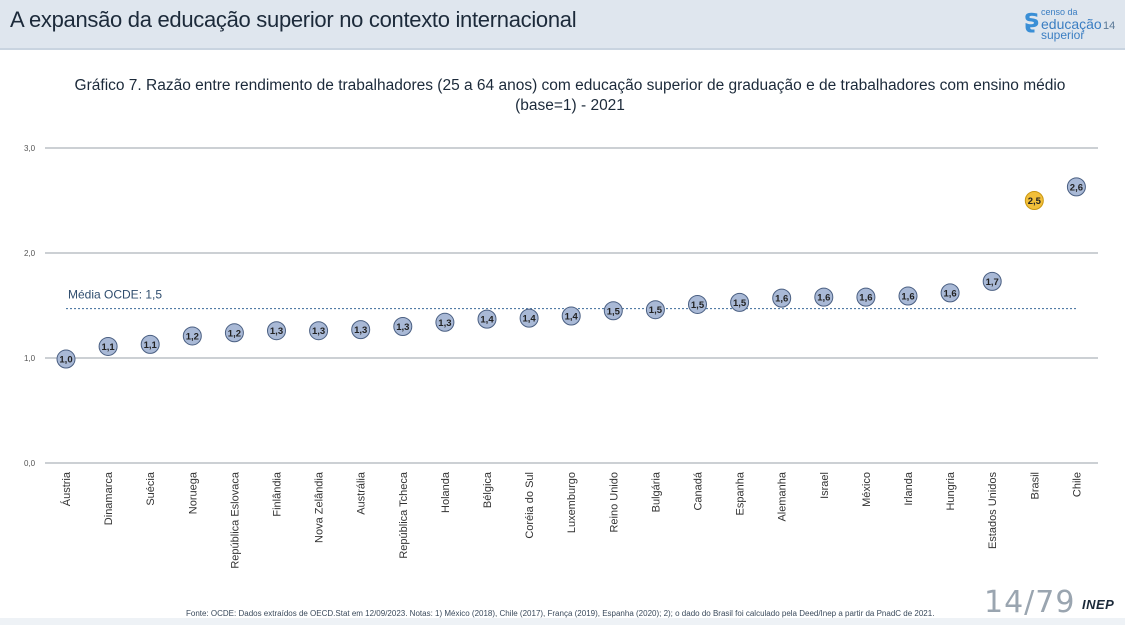  I want to click on category-label: Brasil, so click(1035, 486).